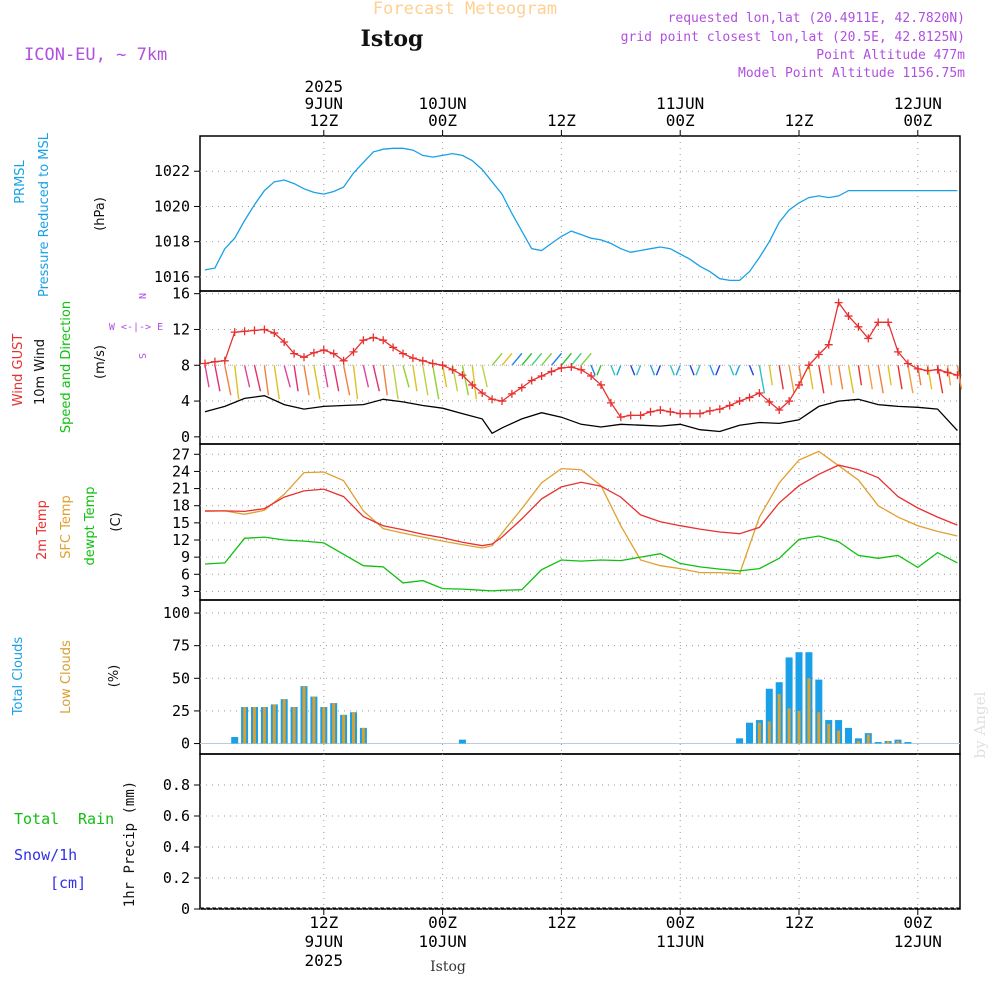 Image resolution: width=1000 pixels, height=1000 pixels. Describe the element at coordinates (130, 844) in the screenshot. I see `precip-unit: 1hr Precip (mm)` at that location.